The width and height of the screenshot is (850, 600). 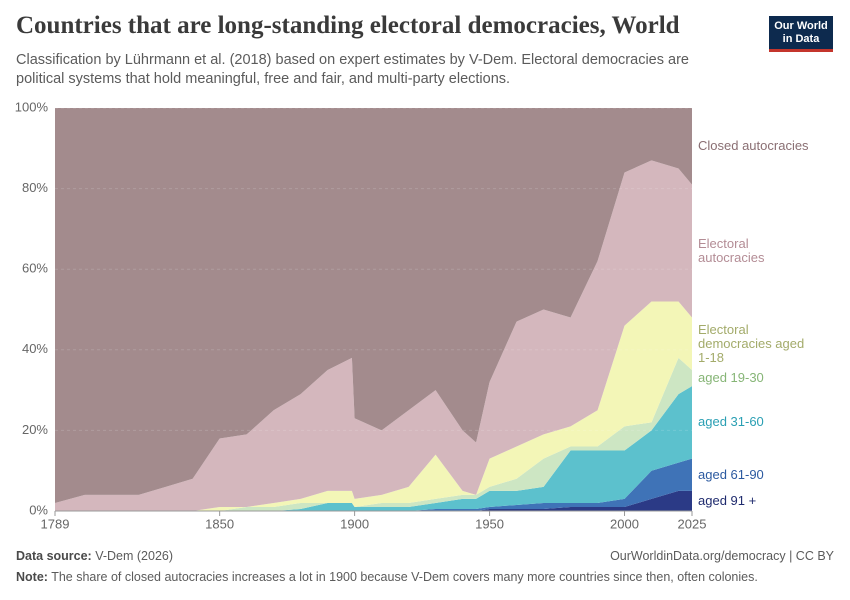 What do you see at coordinates (32, 577) in the screenshot?
I see `note-label: Note:` at bounding box center [32, 577].